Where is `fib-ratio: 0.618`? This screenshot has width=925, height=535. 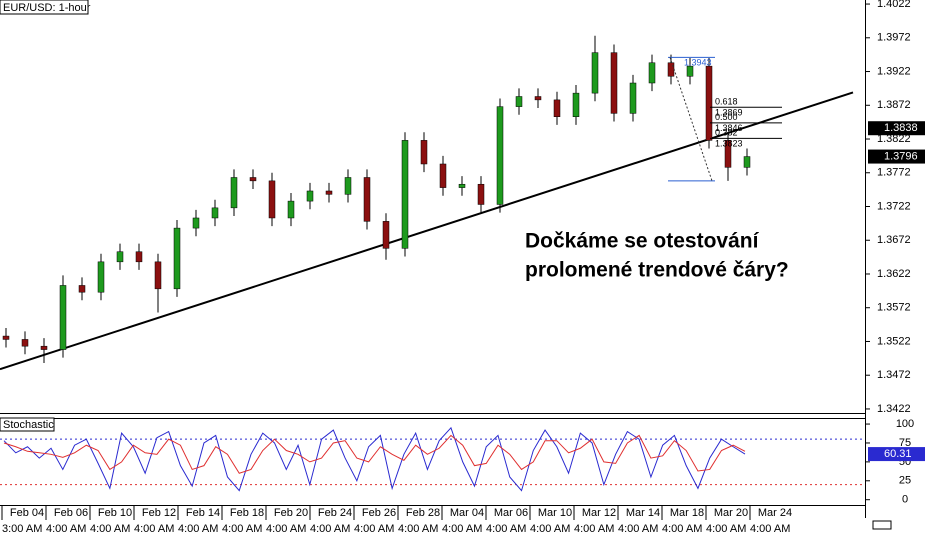 fib-ratio: 0.618 is located at coordinates (726, 102).